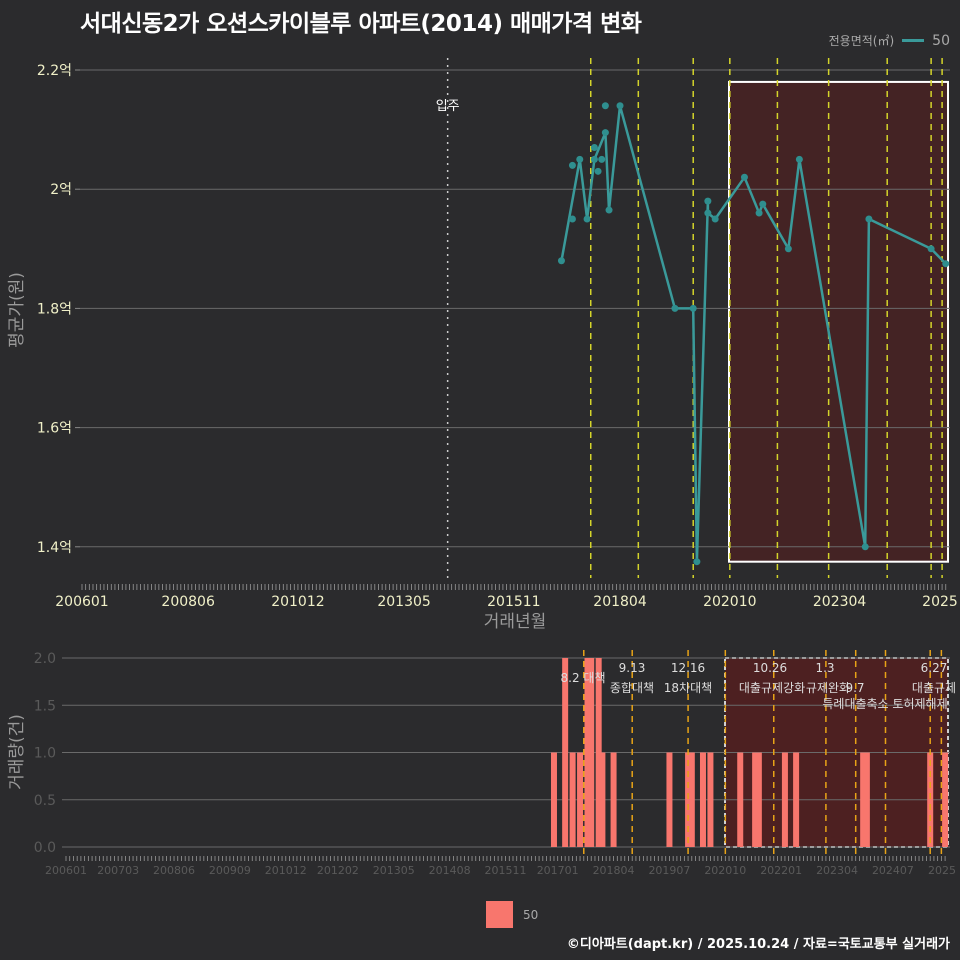 The width and height of the screenshot is (960, 960). I want to click on legend-bar-swatch, so click(499, 914).